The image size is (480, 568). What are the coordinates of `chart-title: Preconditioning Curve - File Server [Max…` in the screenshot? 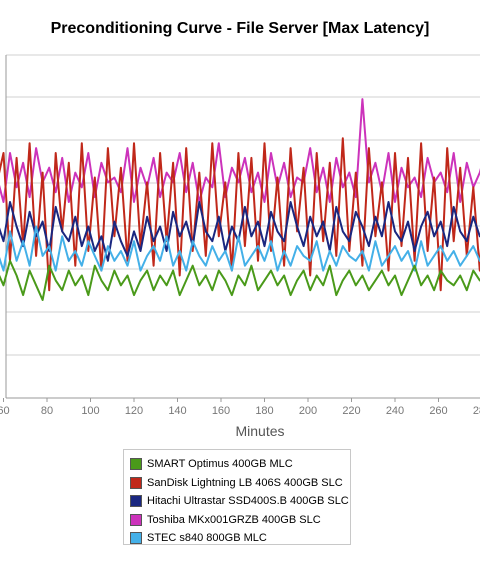 It's located at (240, 28).